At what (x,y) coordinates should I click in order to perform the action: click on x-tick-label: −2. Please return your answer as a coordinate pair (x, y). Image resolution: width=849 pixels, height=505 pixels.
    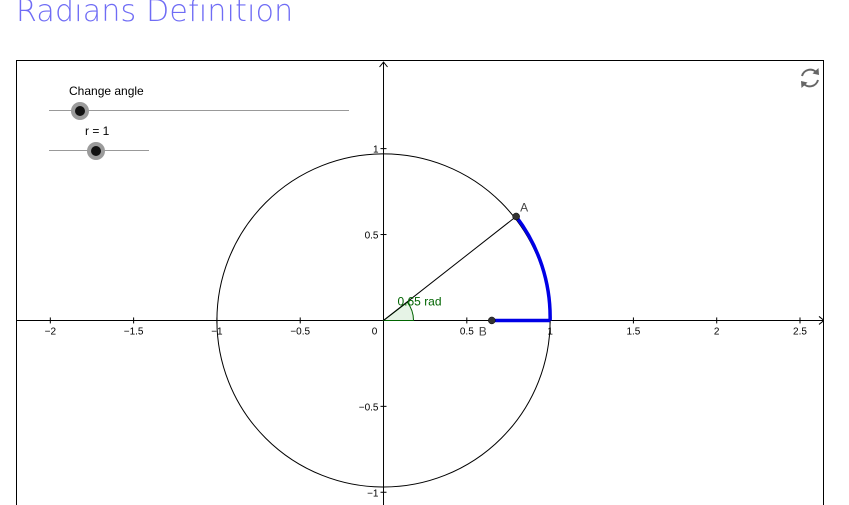
    Looking at the image, I should click on (51, 331).